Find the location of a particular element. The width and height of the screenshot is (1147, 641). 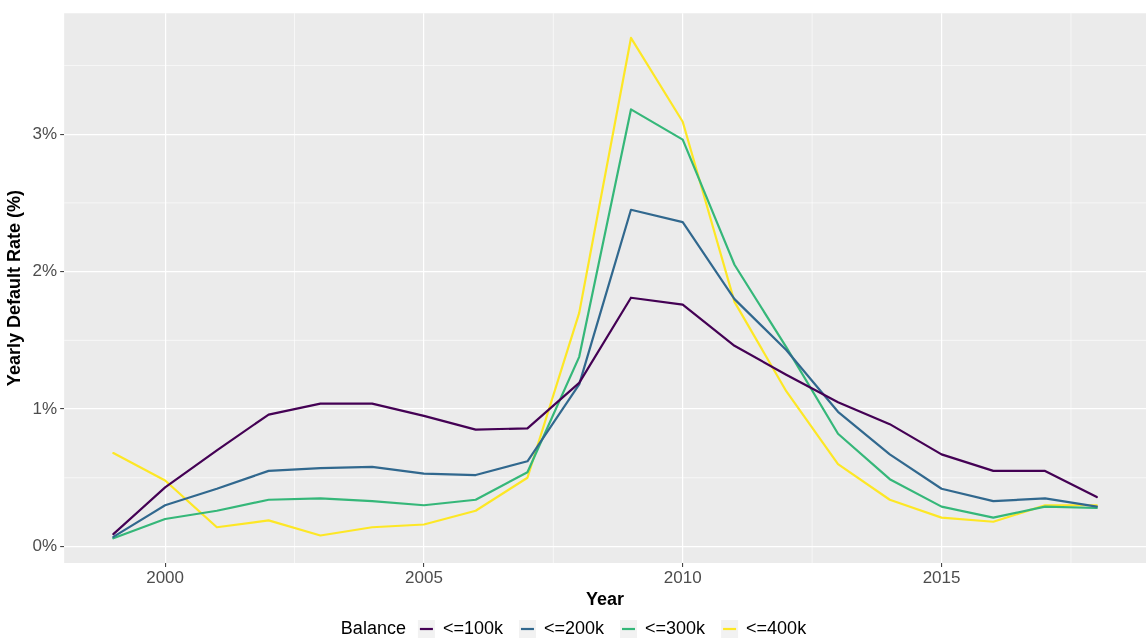

legend-label: <=300k is located at coordinates (676, 627).